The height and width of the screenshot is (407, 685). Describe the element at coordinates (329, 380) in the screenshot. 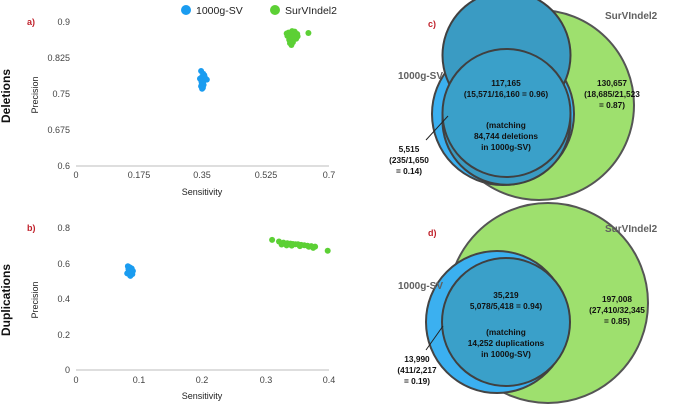

I see `x-tick-label: 0.4` at that location.